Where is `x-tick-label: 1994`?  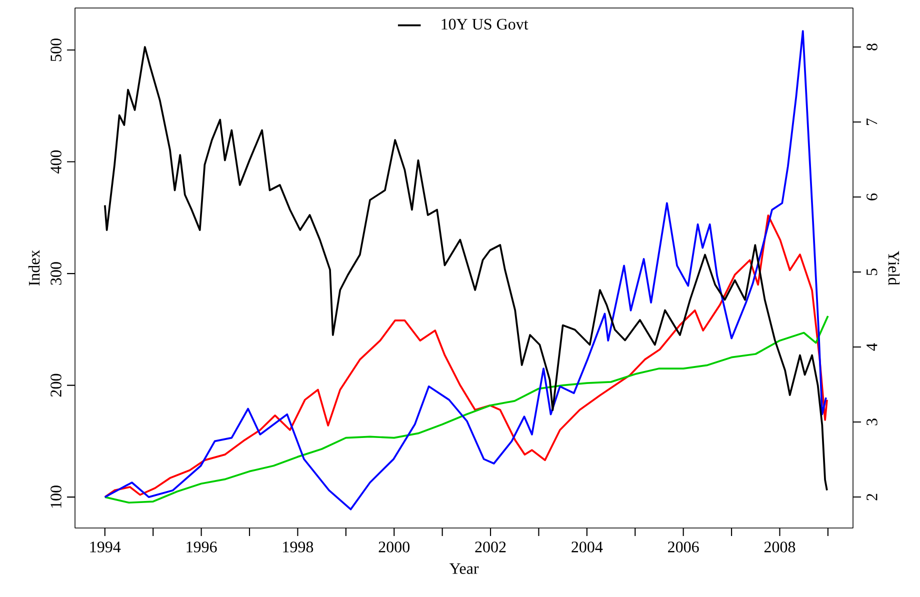 x-tick-label: 1994 is located at coordinates (105, 547).